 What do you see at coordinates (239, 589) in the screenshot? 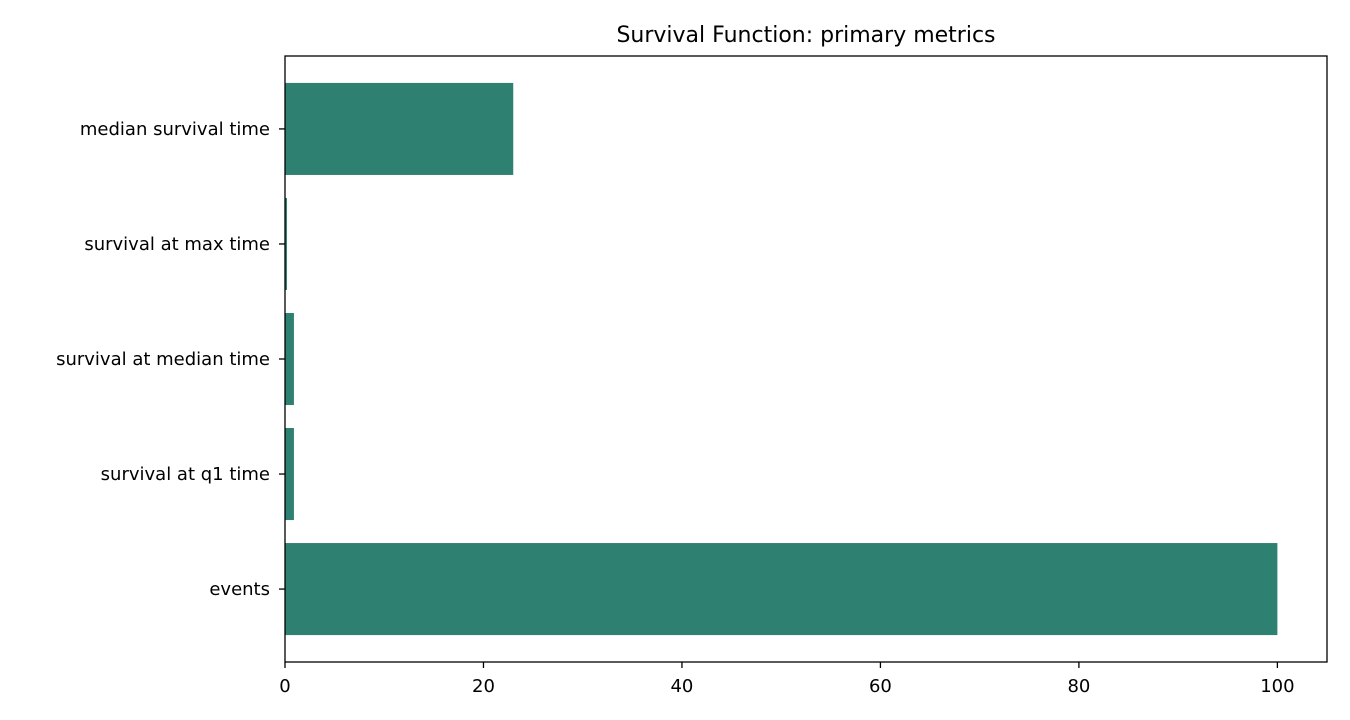
I see `y-tick-label: events` at bounding box center [239, 589].